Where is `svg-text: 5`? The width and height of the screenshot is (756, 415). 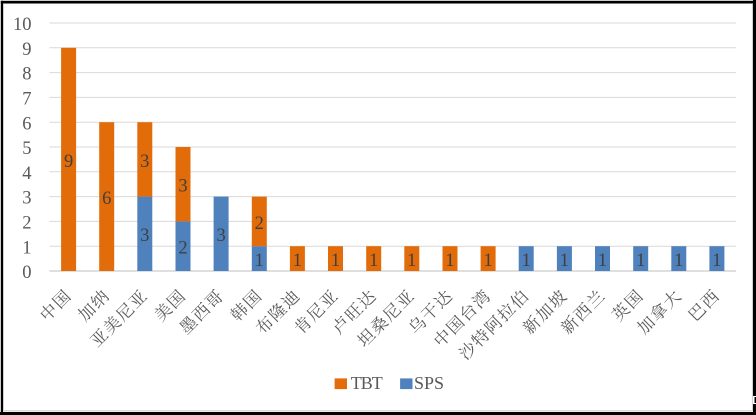 svg-text: 5 is located at coordinates (26, 149).